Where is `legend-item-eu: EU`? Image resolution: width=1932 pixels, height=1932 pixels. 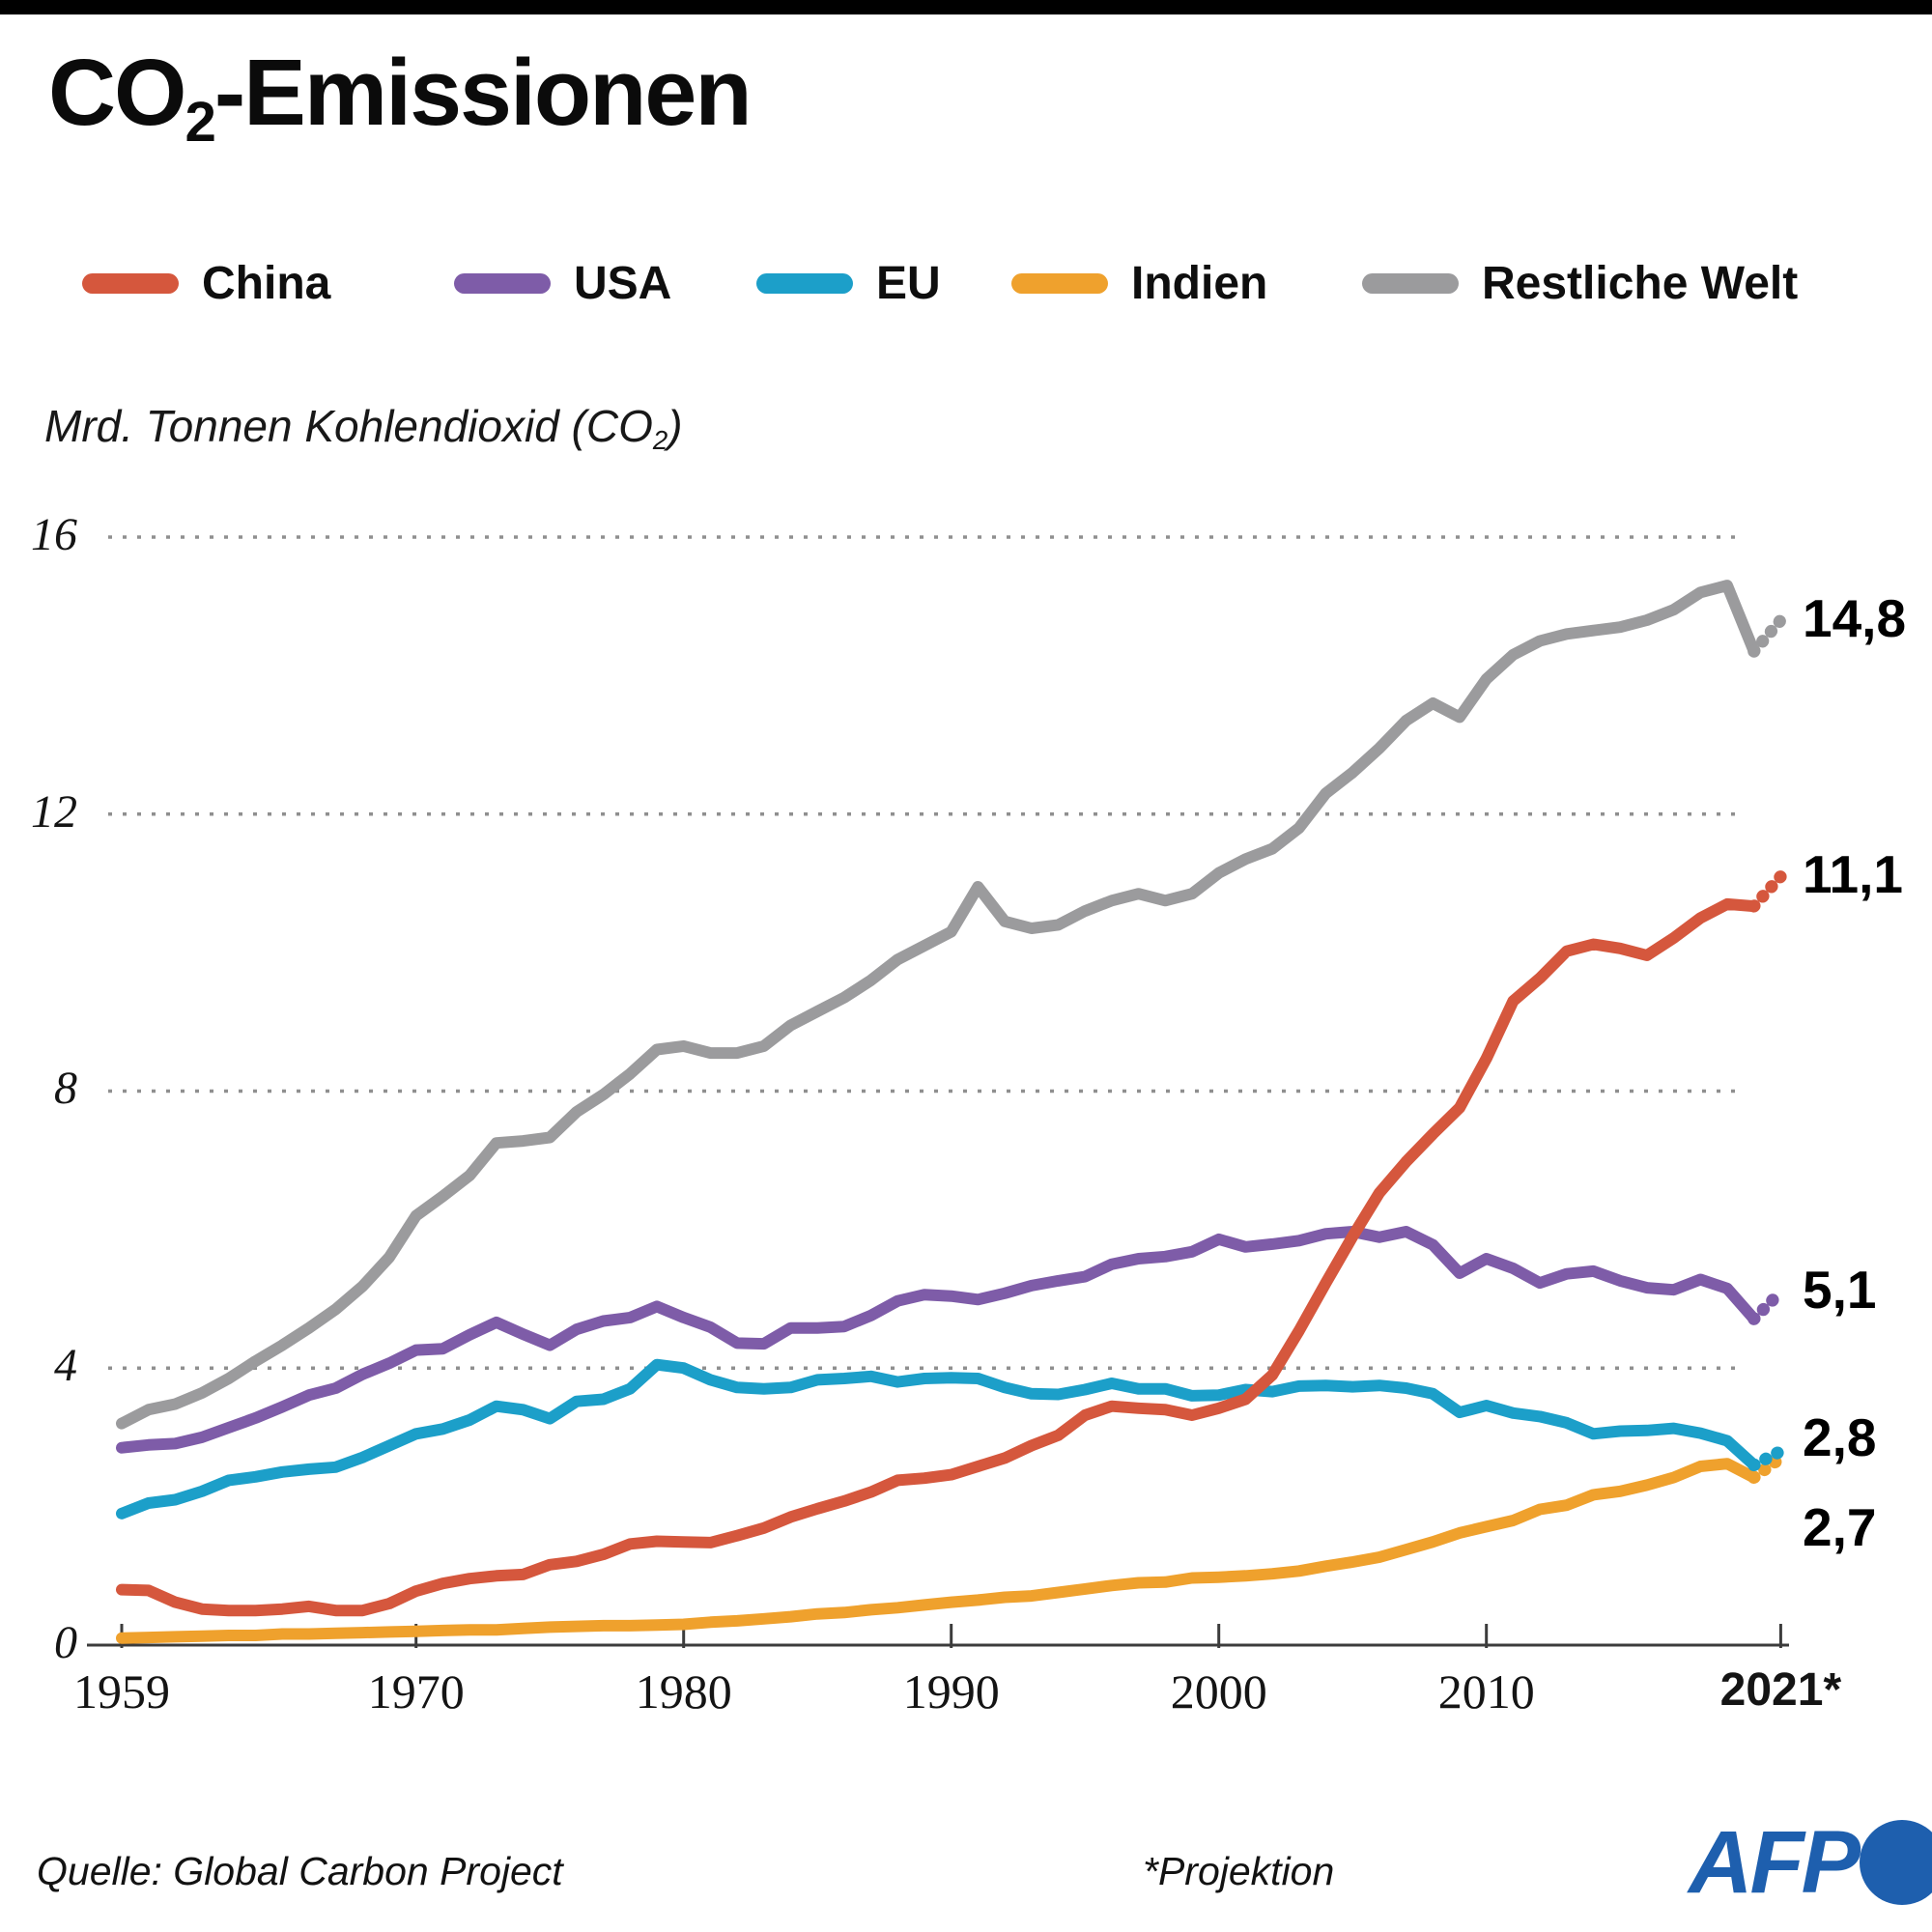
legend-item-eu: EU is located at coordinates (848, 283).